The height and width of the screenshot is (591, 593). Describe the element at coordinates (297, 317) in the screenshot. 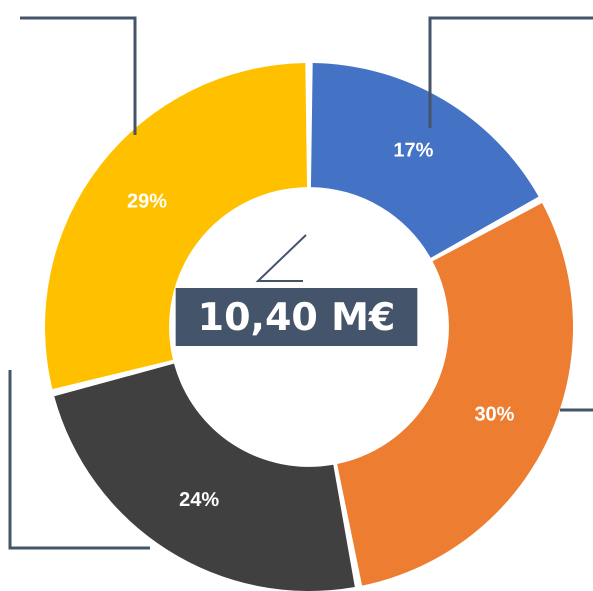

I see `text: 10,40 M€` at that location.